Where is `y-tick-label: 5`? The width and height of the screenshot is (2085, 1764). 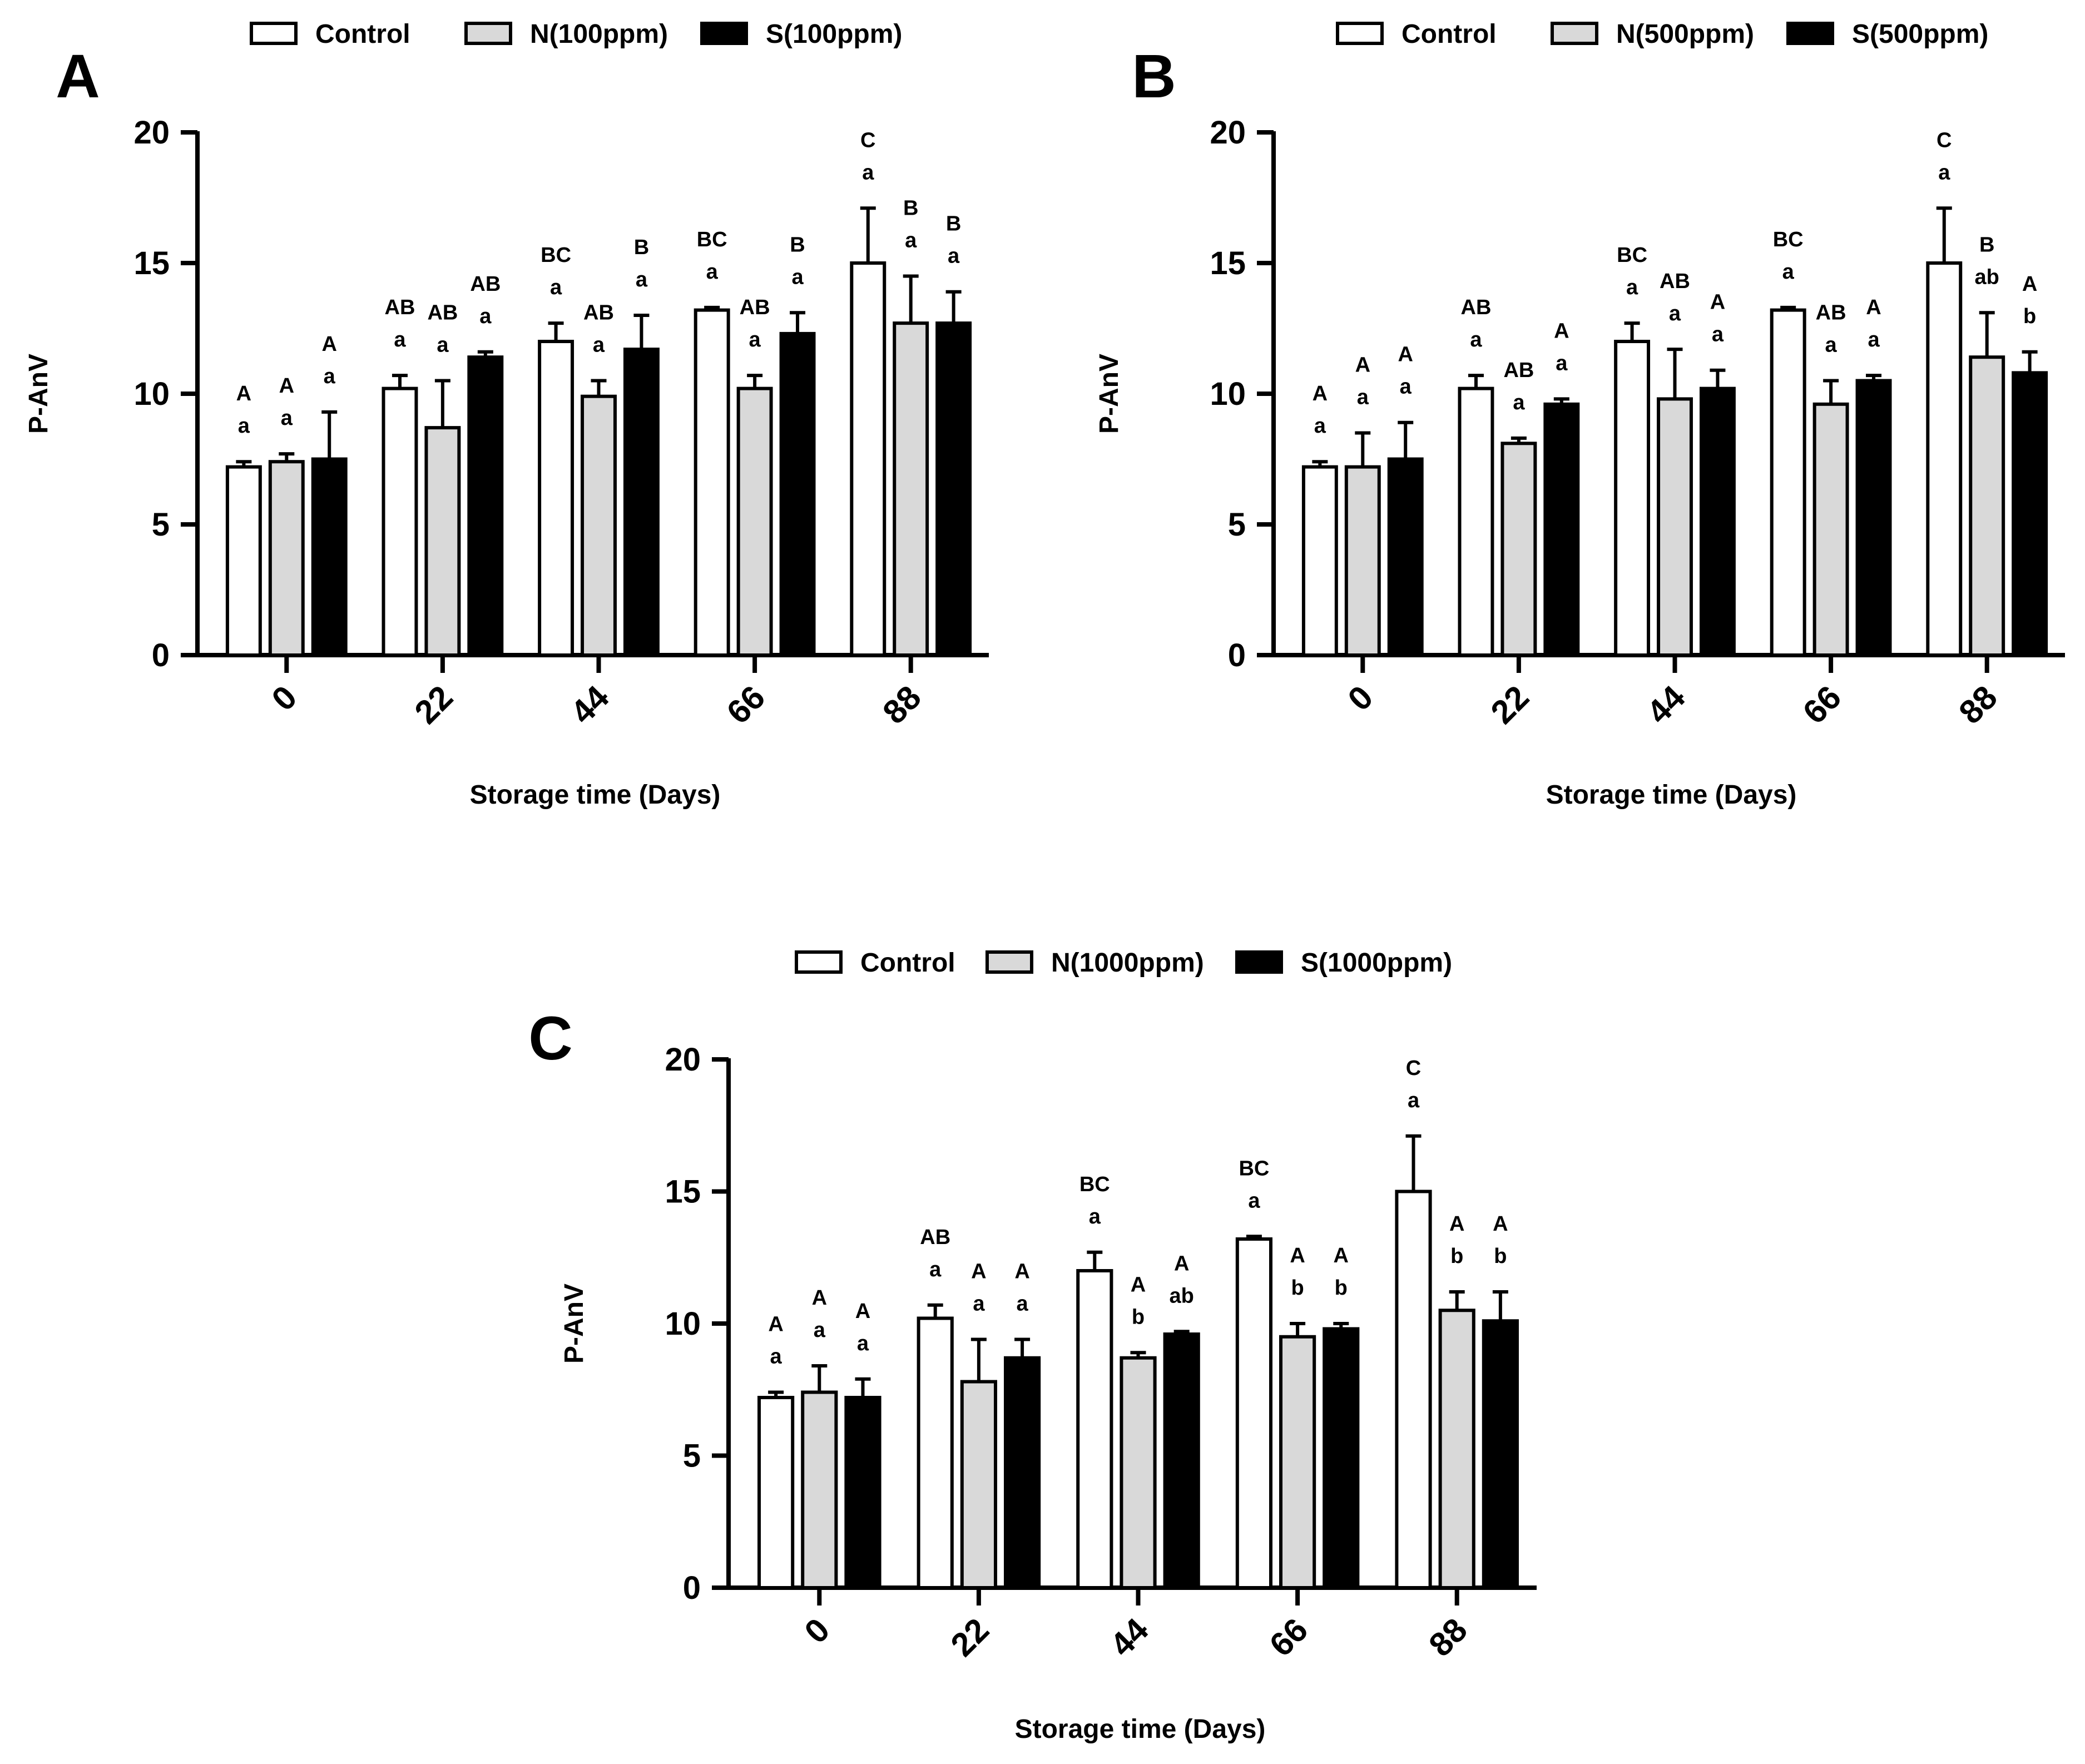
y-tick-label: 5 is located at coordinates (161, 525).